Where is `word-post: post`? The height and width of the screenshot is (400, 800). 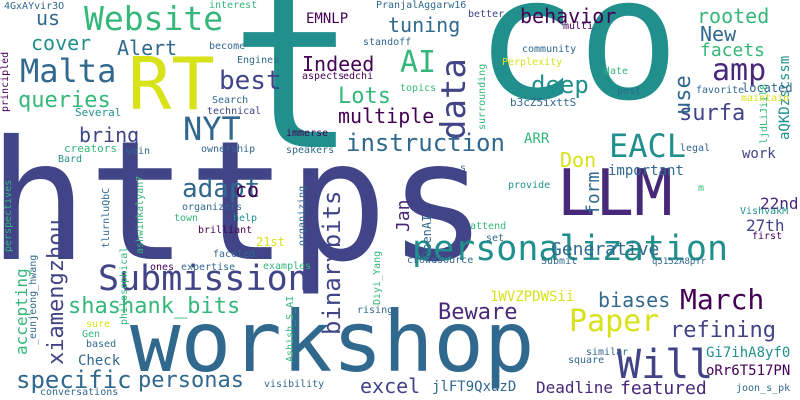
word-post: post is located at coordinates (629, 91).